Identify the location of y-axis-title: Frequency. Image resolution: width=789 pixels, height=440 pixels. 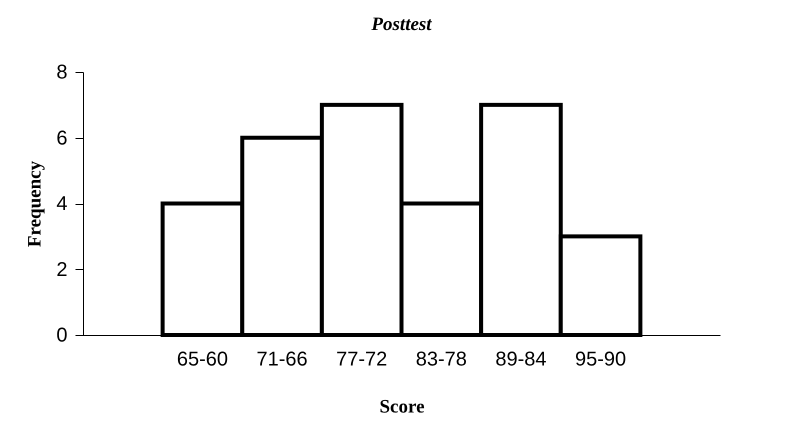
(35, 204).